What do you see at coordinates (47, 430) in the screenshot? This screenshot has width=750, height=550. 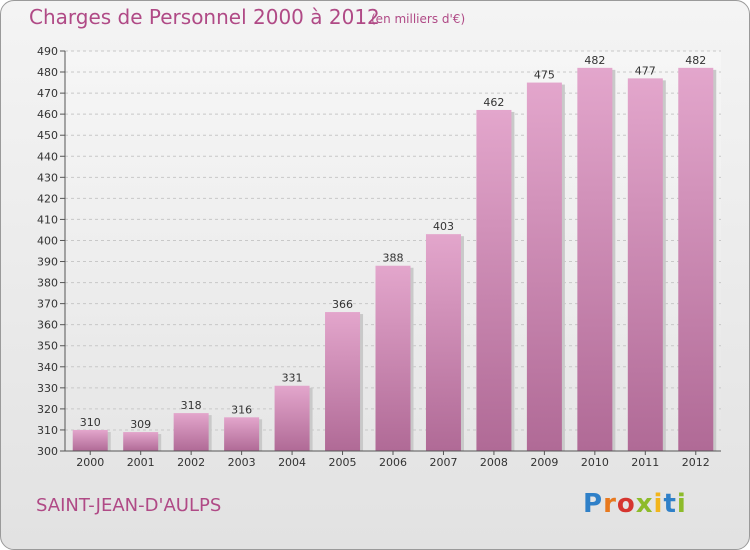 I see `y-tick-label: 310` at bounding box center [47, 430].